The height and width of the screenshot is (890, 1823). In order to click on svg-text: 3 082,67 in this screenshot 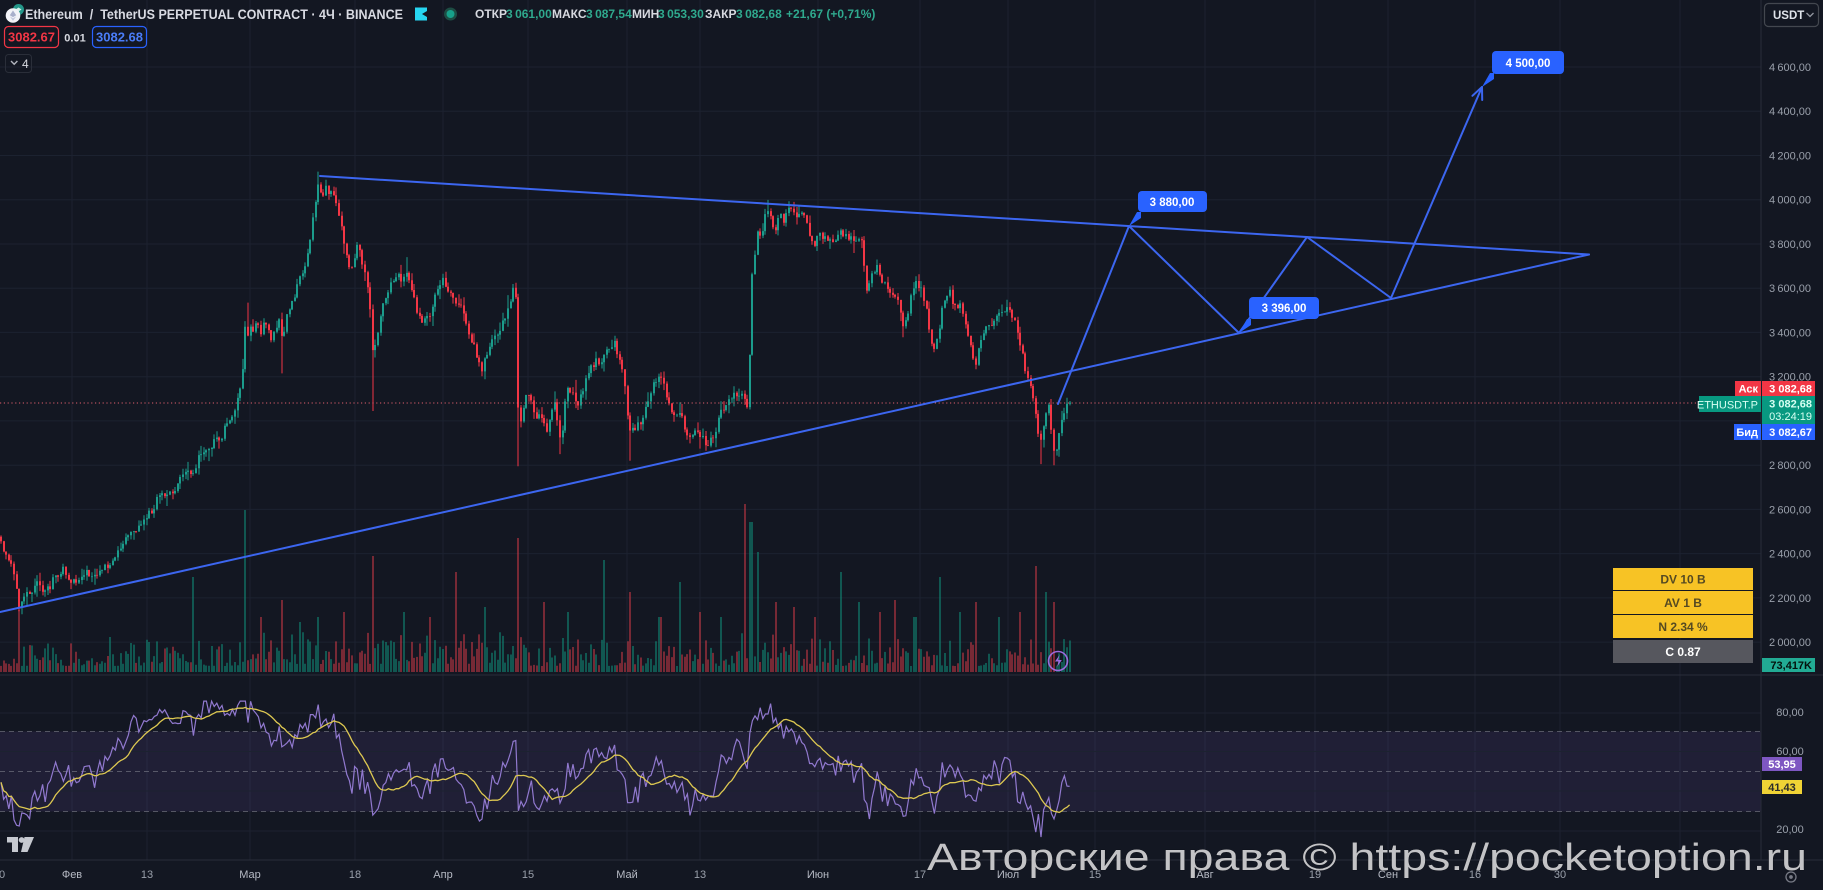, I will do `click(1790, 433)`.